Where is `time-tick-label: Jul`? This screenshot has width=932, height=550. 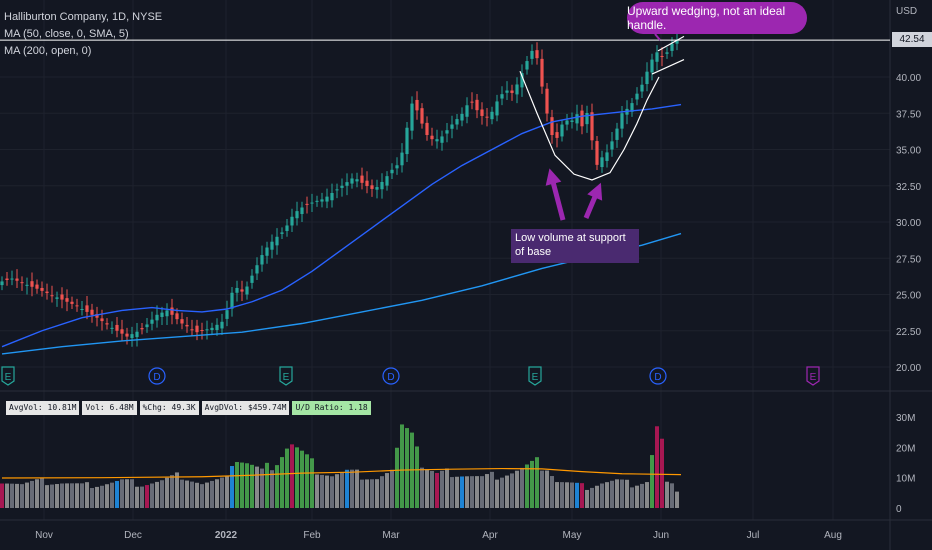 time-tick-label: Jul is located at coordinates (753, 535).